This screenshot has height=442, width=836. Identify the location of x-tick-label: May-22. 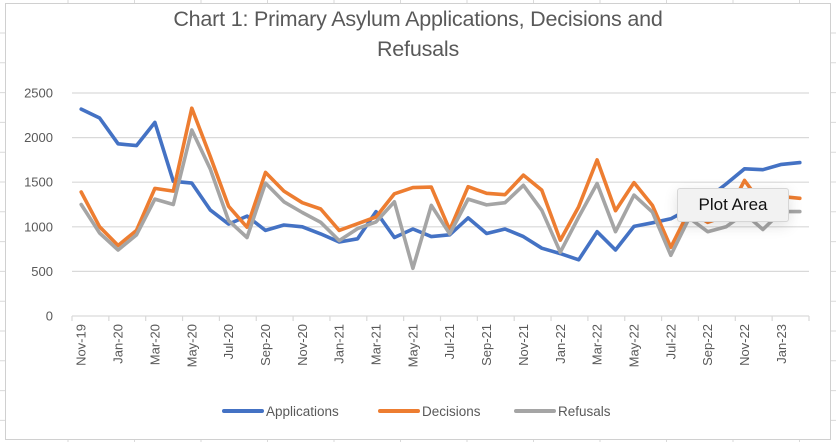
(633, 345).